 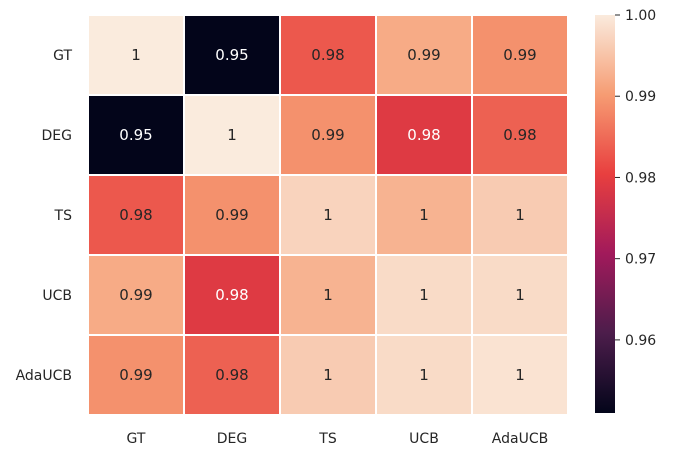 I want to click on heatmap-cell-gt-deg, so click(x=232, y=55).